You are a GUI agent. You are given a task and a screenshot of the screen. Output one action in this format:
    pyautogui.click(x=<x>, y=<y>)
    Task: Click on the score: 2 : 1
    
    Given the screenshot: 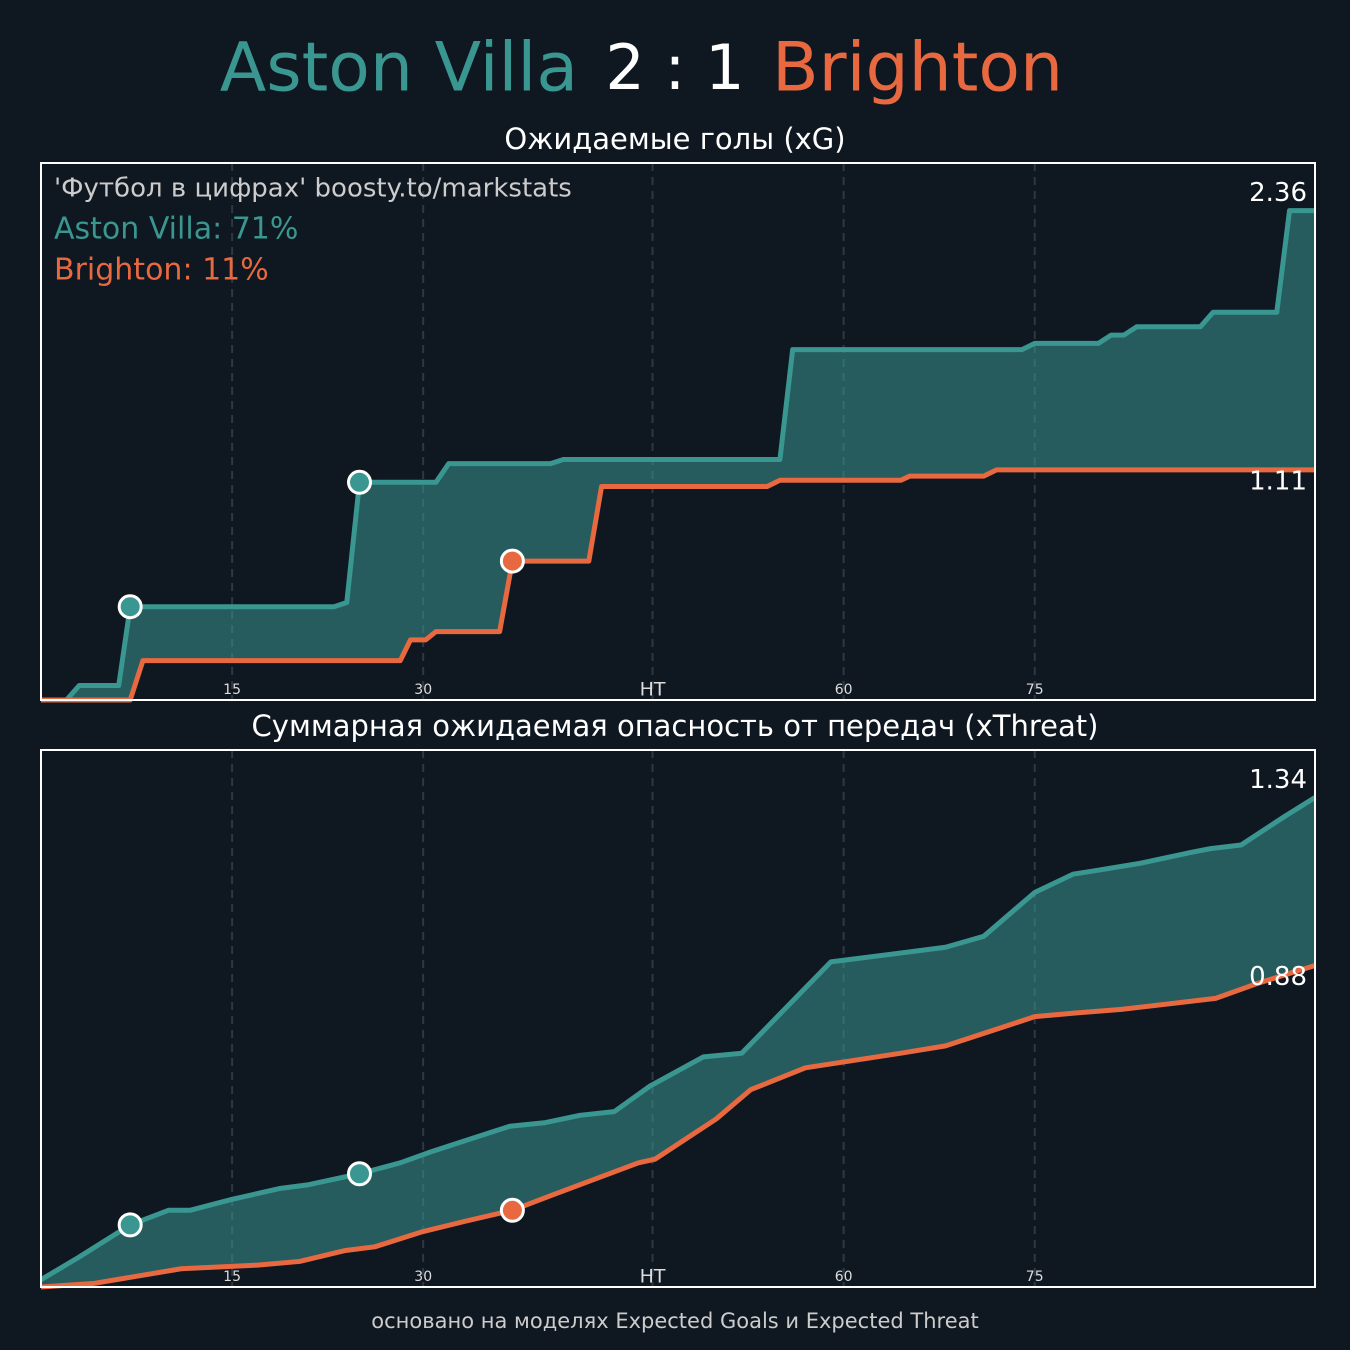 What is the action you would take?
    pyautogui.click(x=674, y=67)
    